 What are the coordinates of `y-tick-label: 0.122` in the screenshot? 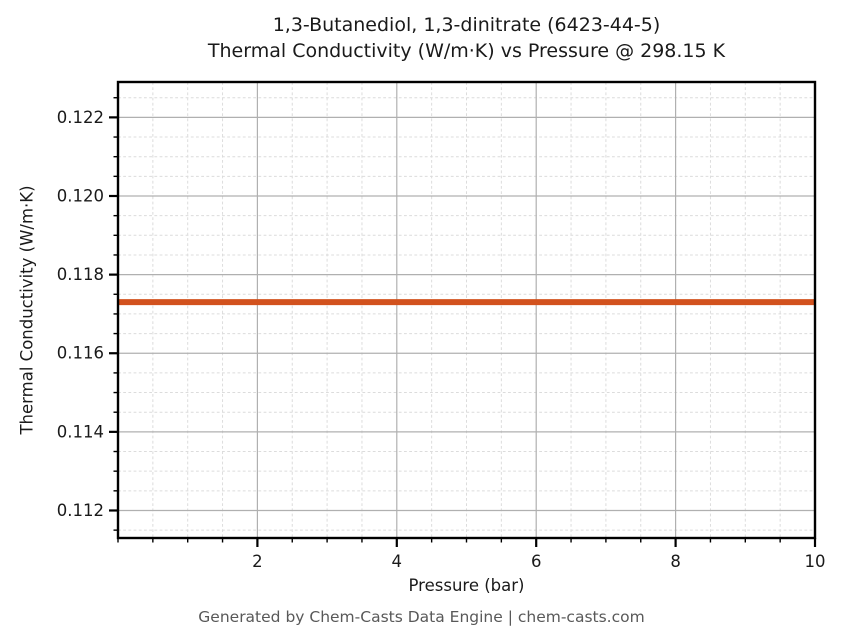 It's located at (80, 117).